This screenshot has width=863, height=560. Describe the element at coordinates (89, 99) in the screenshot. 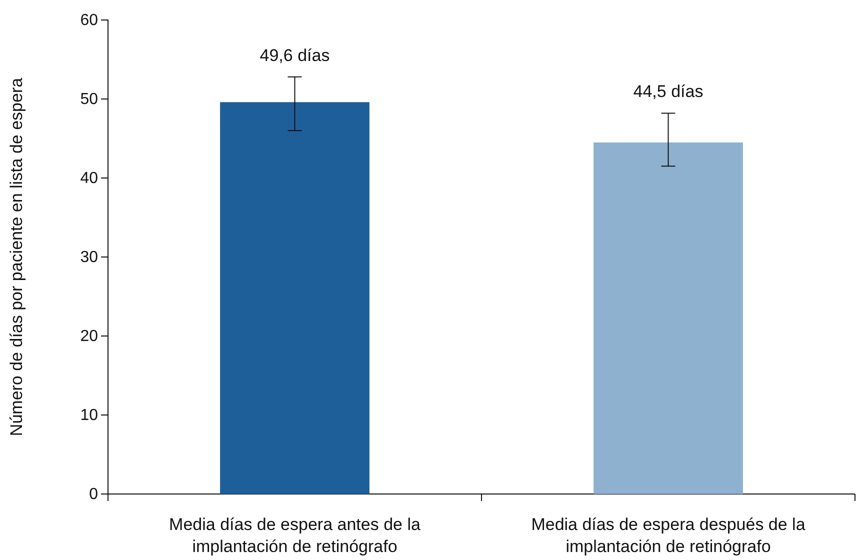

I see `y-tick-label: 50` at that location.